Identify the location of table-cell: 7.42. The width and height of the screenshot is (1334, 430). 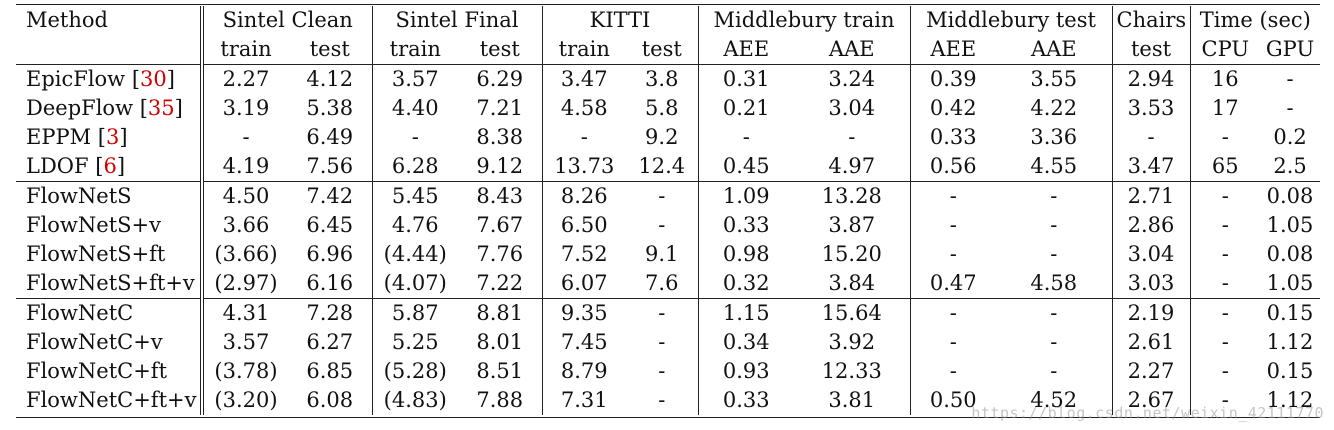
(330, 196).